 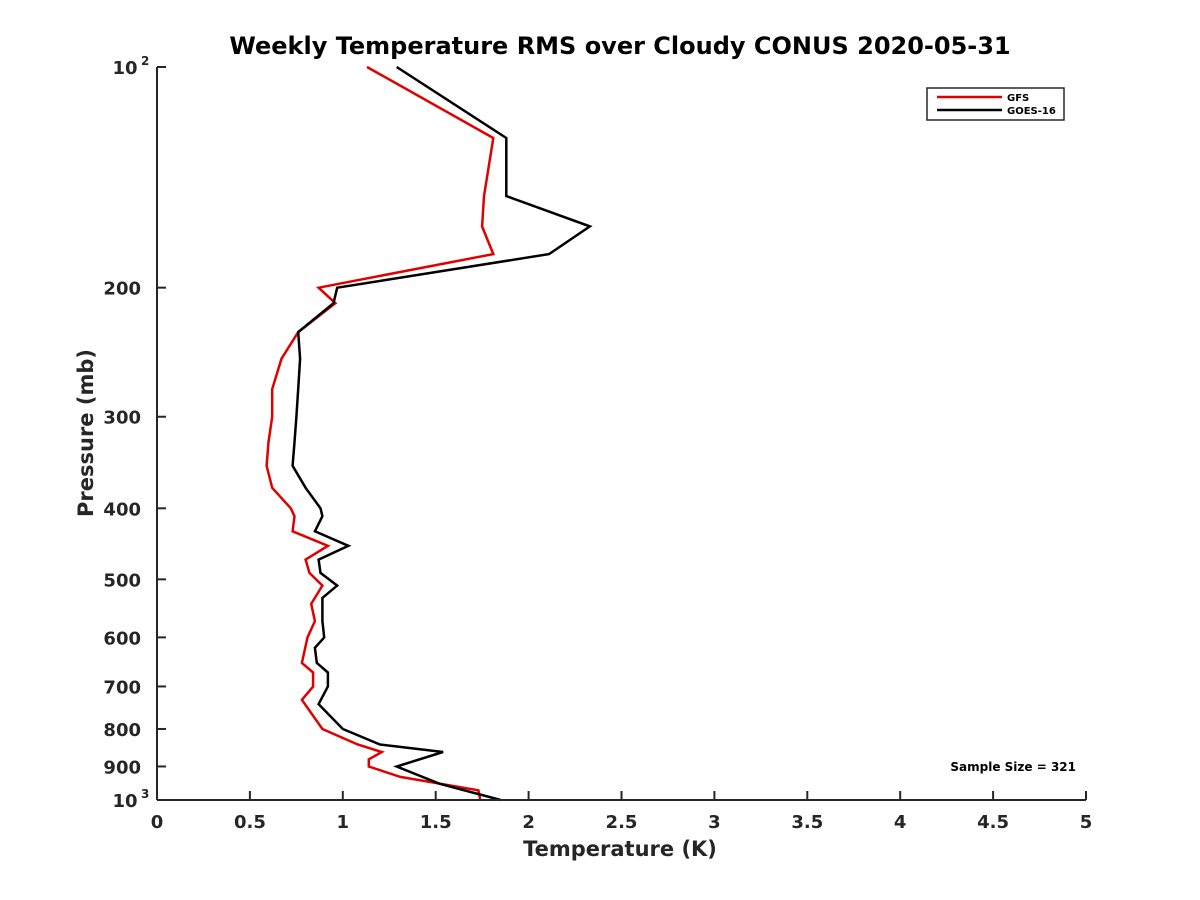 I want to click on y-ticks: 10 2 200 300 400 500 600 700 800 900 10 3, so click(x=134, y=433).